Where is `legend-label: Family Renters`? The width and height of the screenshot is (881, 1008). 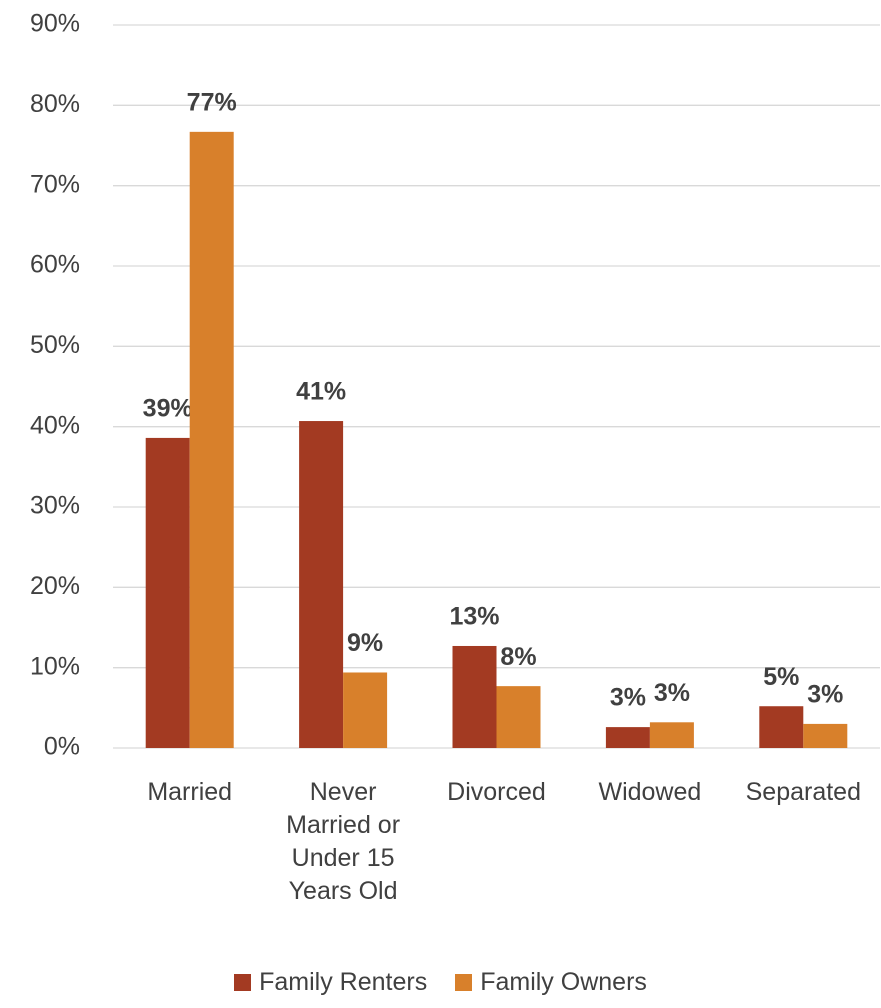
legend-label: Family Renters is located at coordinates (343, 982).